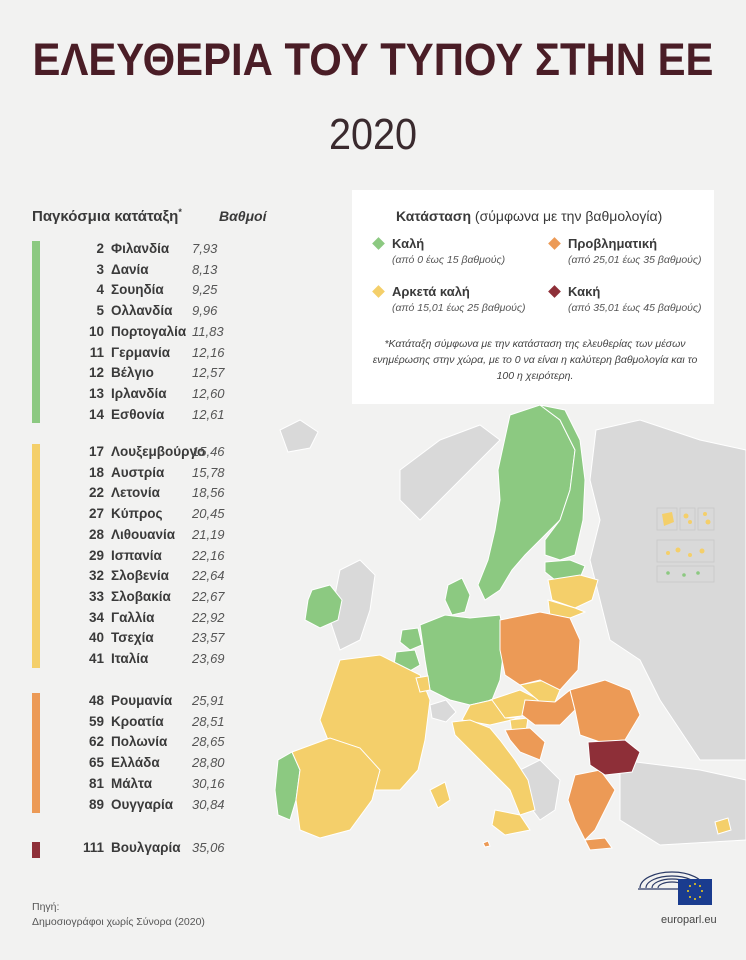  What do you see at coordinates (96, 763) in the screenshot?
I see `rank-number: 65` at bounding box center [96, 763].